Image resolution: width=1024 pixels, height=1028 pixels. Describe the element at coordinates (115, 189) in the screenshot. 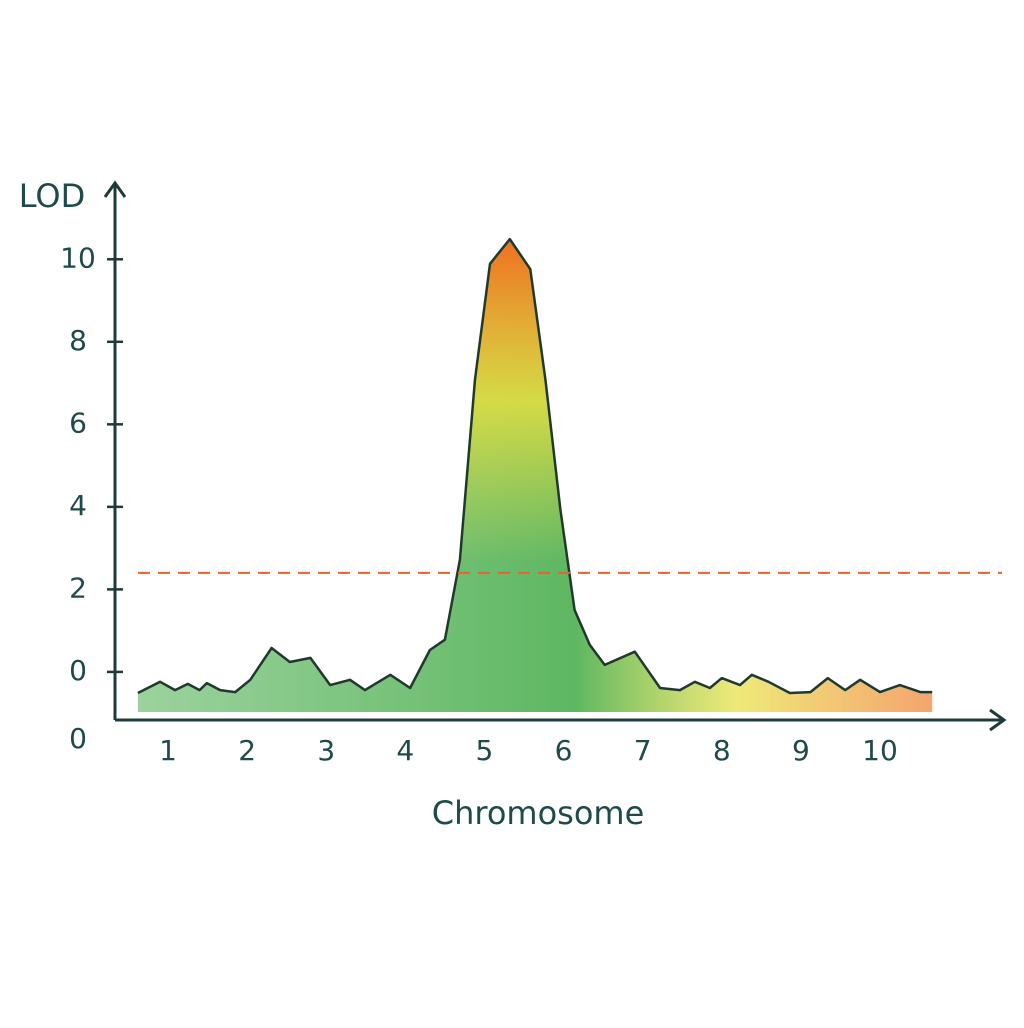

I see `y-axis-arrow` at that location.